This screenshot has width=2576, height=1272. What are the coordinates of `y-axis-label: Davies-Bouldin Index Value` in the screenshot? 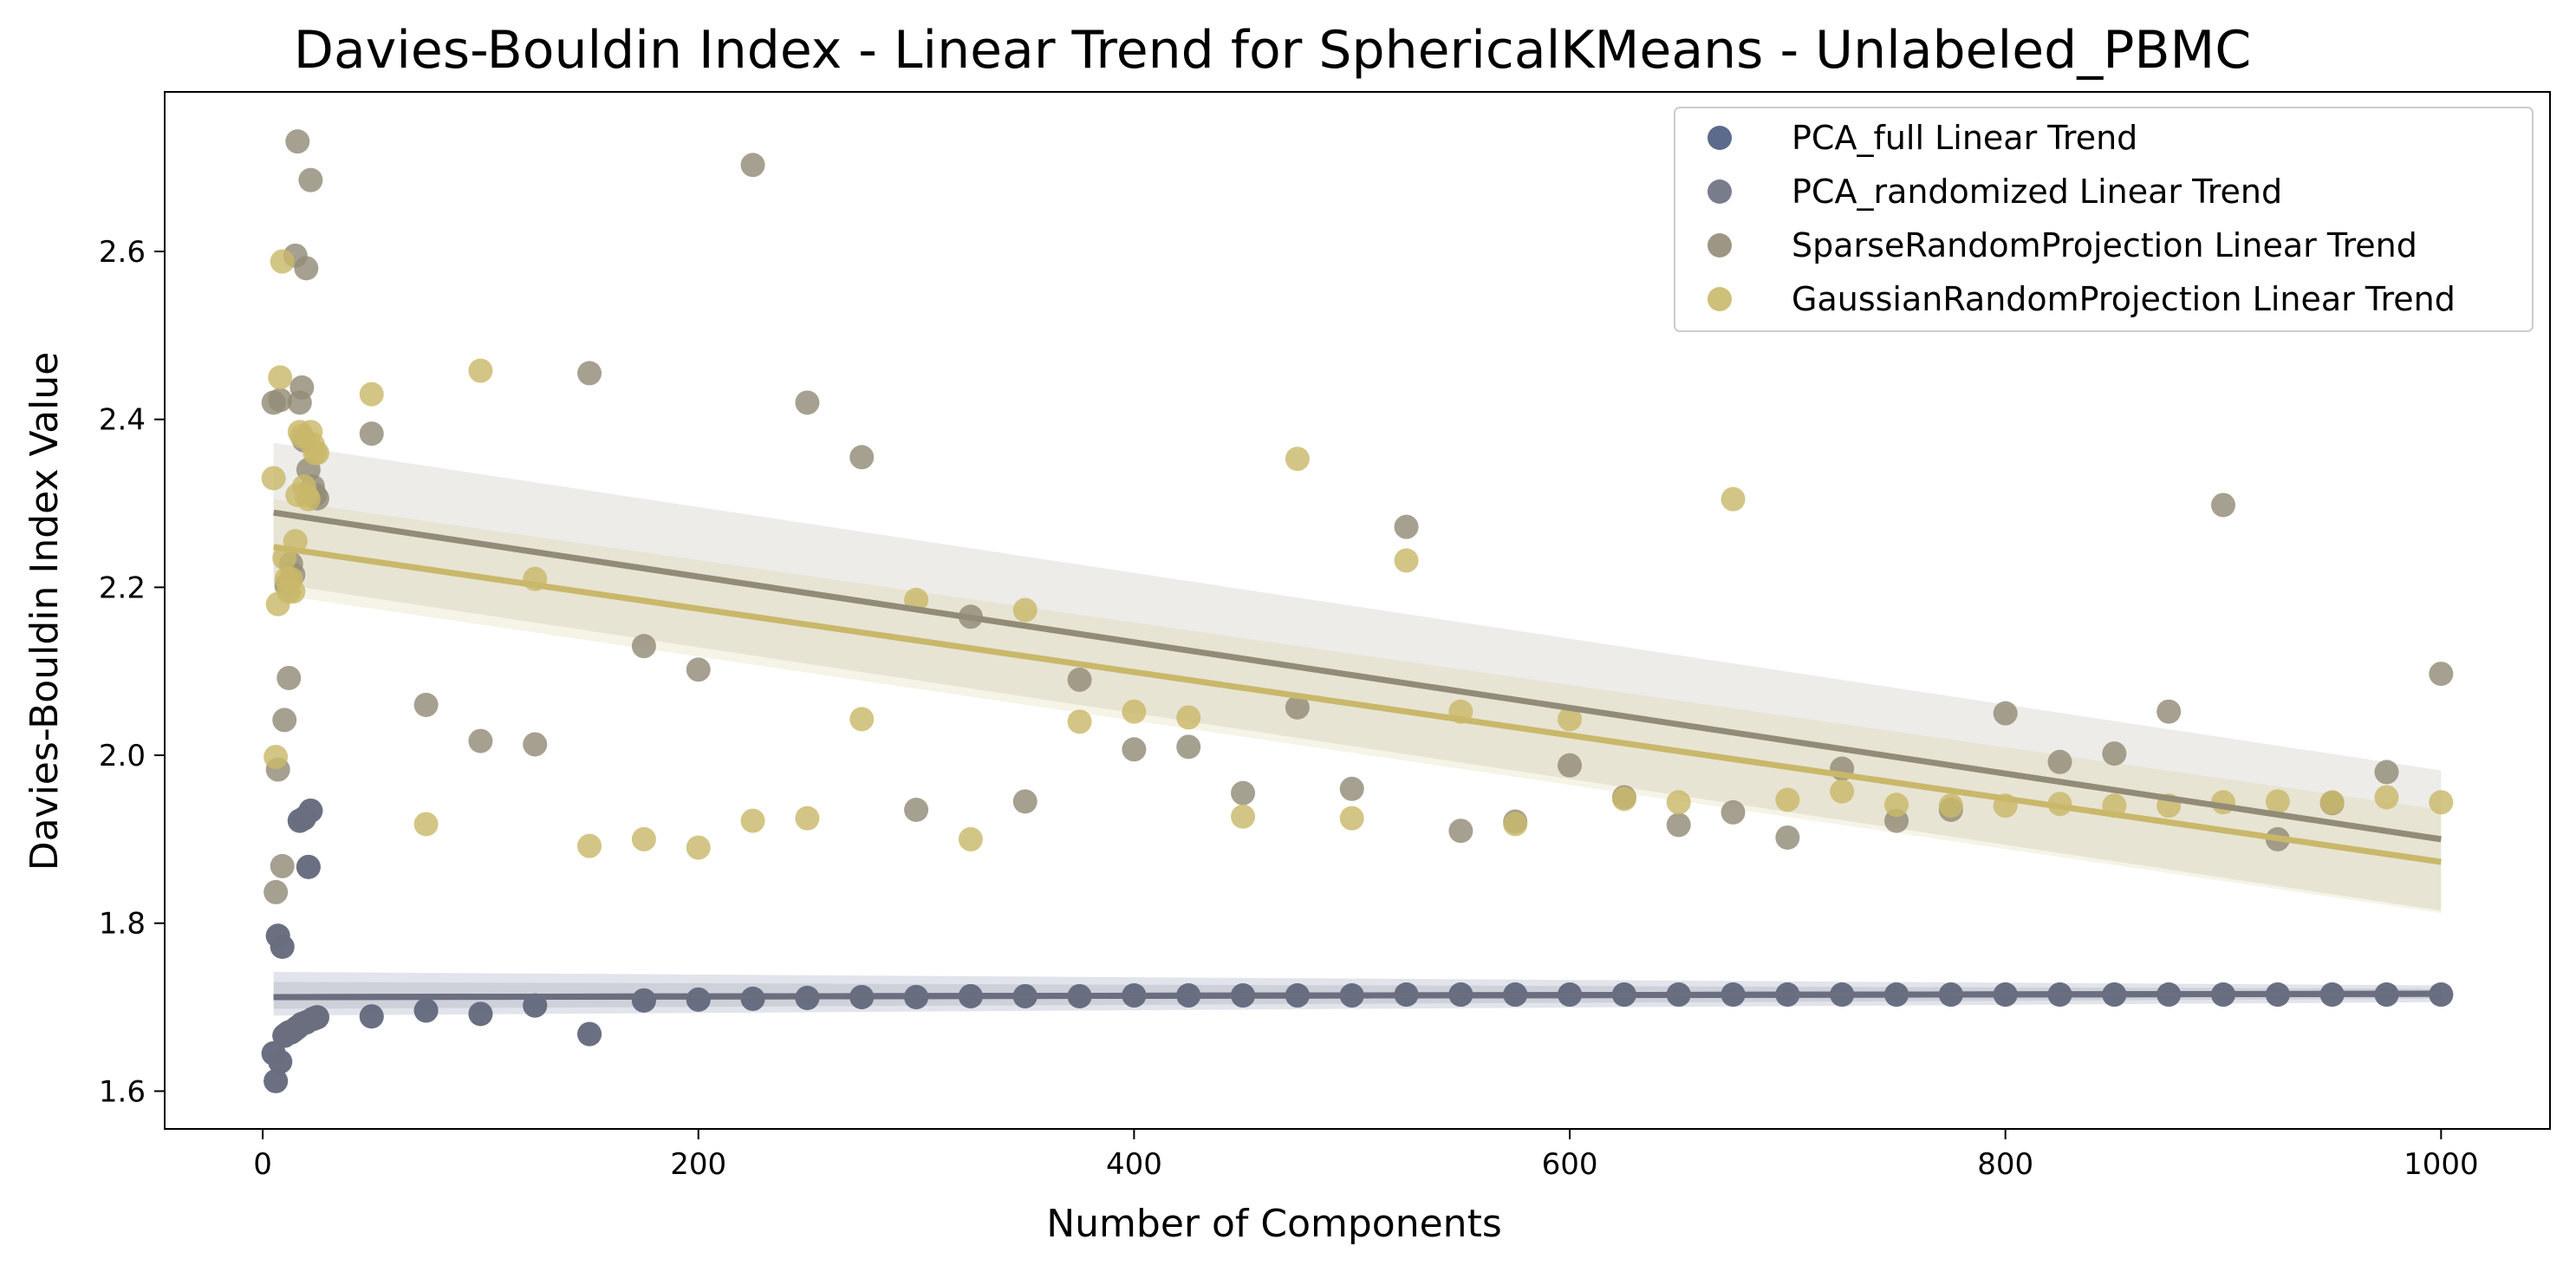 It's located at (45, 611).